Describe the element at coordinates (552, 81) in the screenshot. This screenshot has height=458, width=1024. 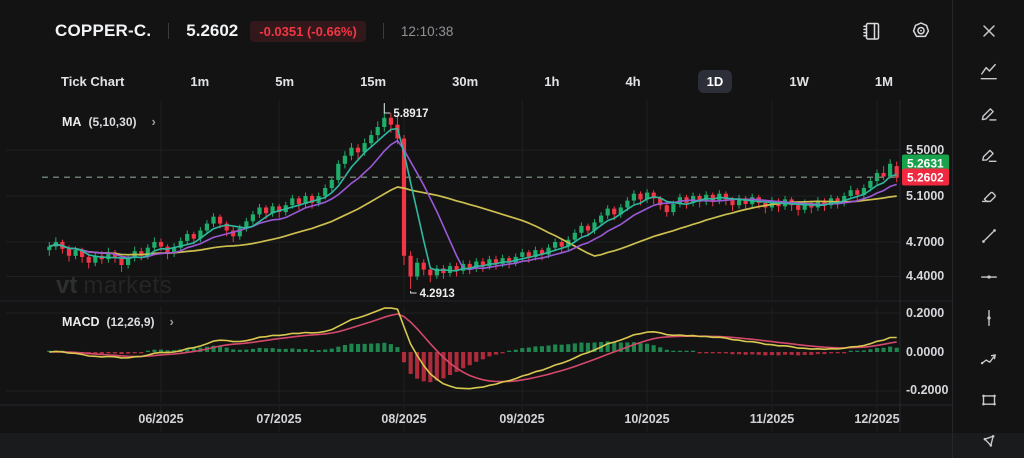
I see `tab-1h: 1h` at that location.